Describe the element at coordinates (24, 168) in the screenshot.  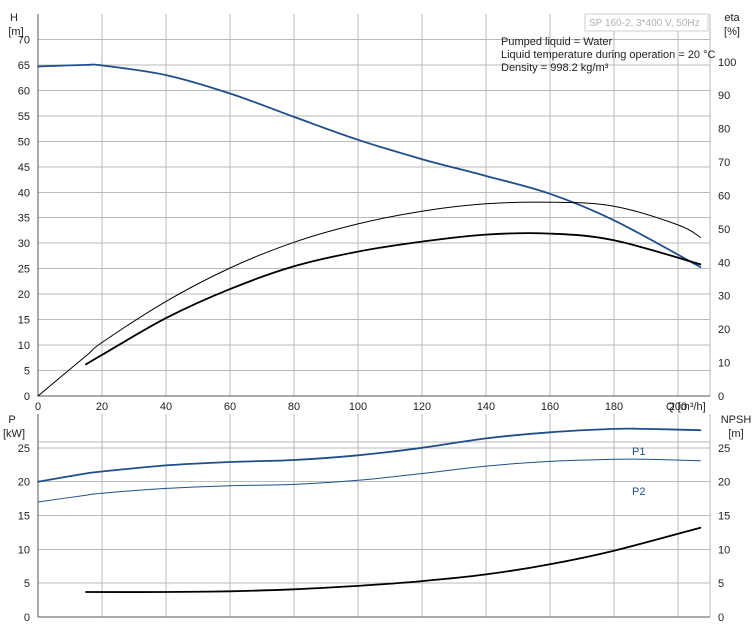
I see `top-left-tick-label: 45` at that location.